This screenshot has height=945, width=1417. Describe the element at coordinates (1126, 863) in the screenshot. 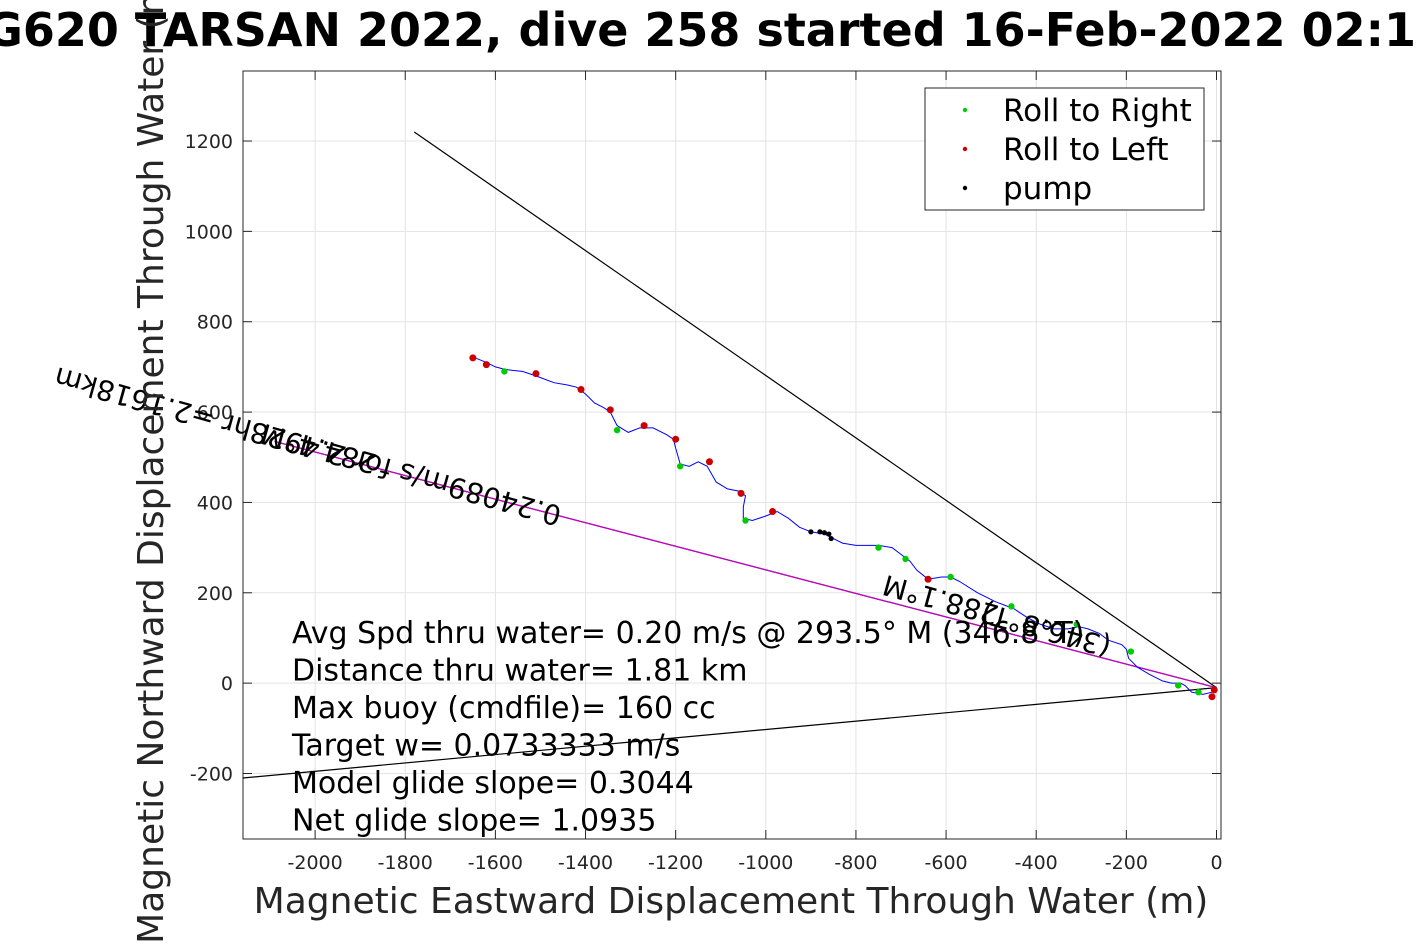

I see `x-tick-label: -200` at that location.